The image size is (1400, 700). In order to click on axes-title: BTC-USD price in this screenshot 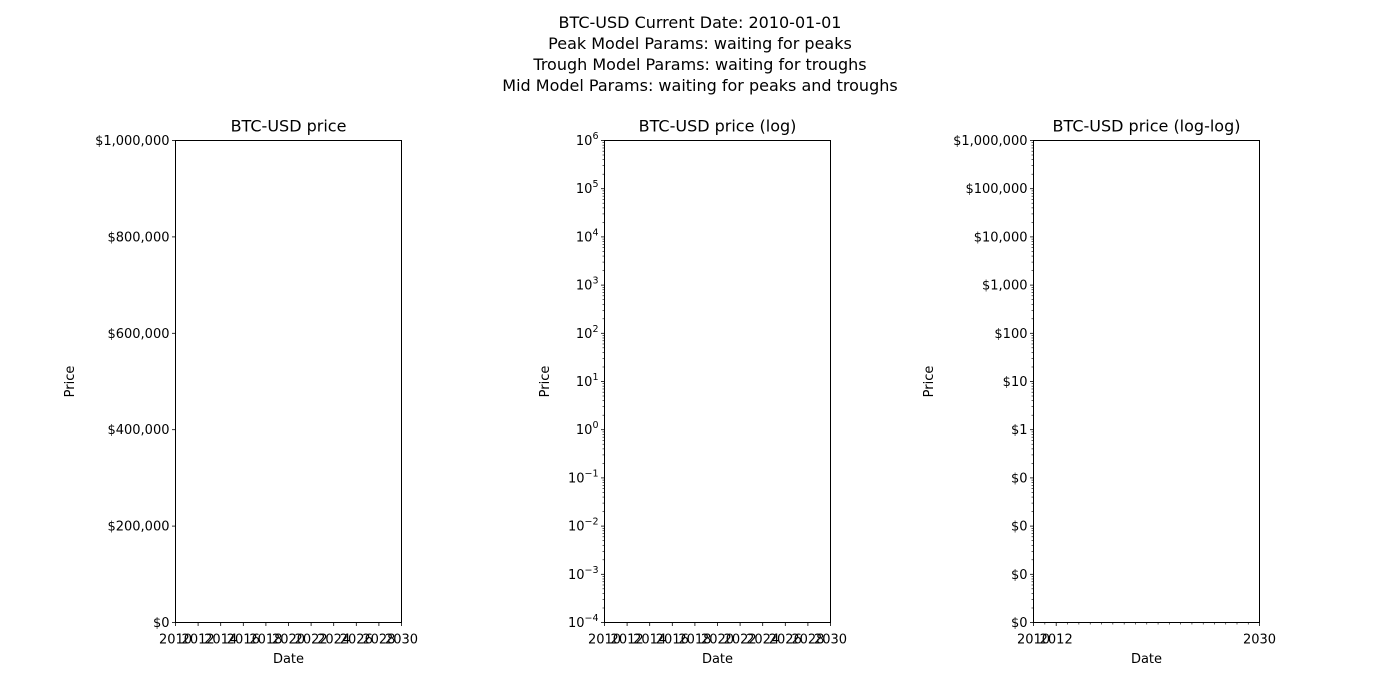, I will do `click(289, 126)`.